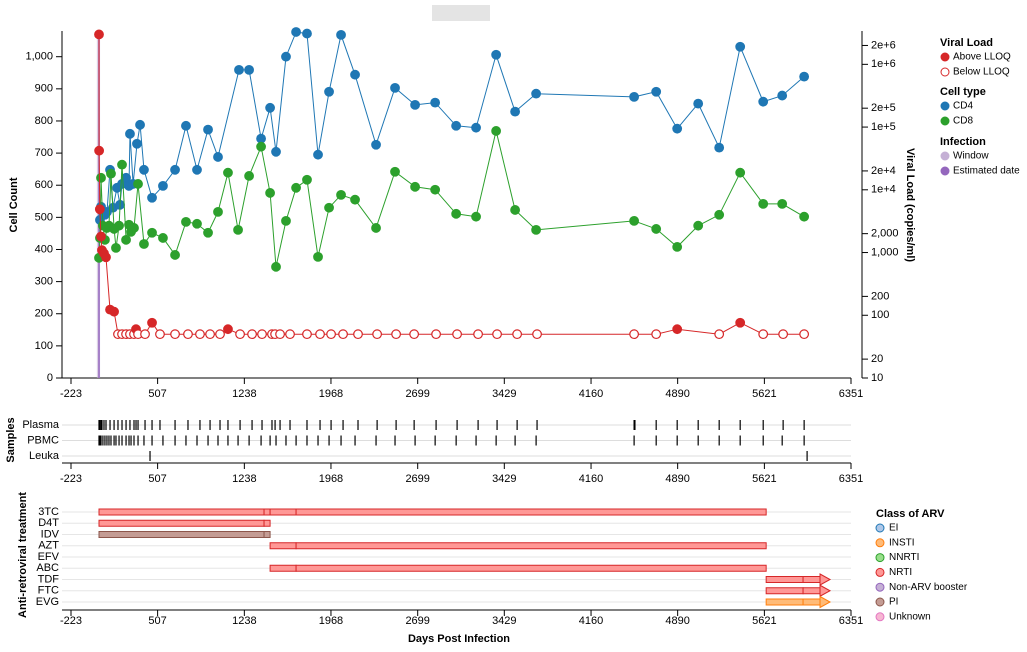 This screenshot has width=1027, height=652. I want to click on x-tick-label: -223, so click(71, 479).